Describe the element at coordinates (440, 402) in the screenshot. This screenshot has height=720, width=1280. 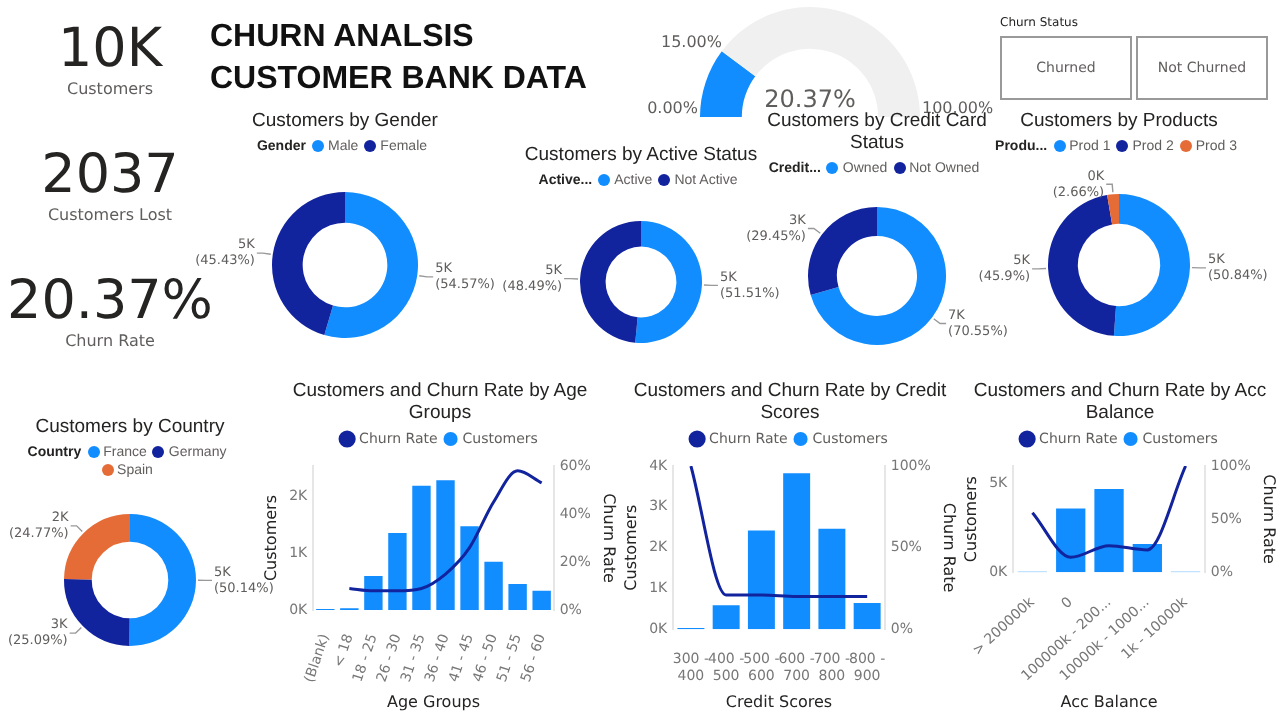
I see `chart-title: Customers and Churn Rate by Age Groups` at that location.